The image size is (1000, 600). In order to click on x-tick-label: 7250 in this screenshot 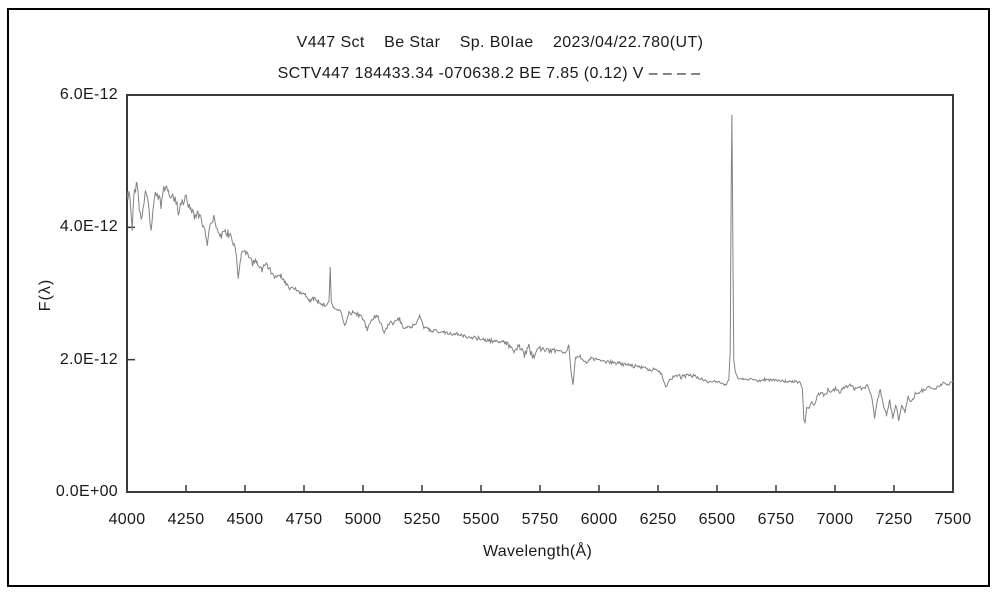, I will do `click(894, 519)`.